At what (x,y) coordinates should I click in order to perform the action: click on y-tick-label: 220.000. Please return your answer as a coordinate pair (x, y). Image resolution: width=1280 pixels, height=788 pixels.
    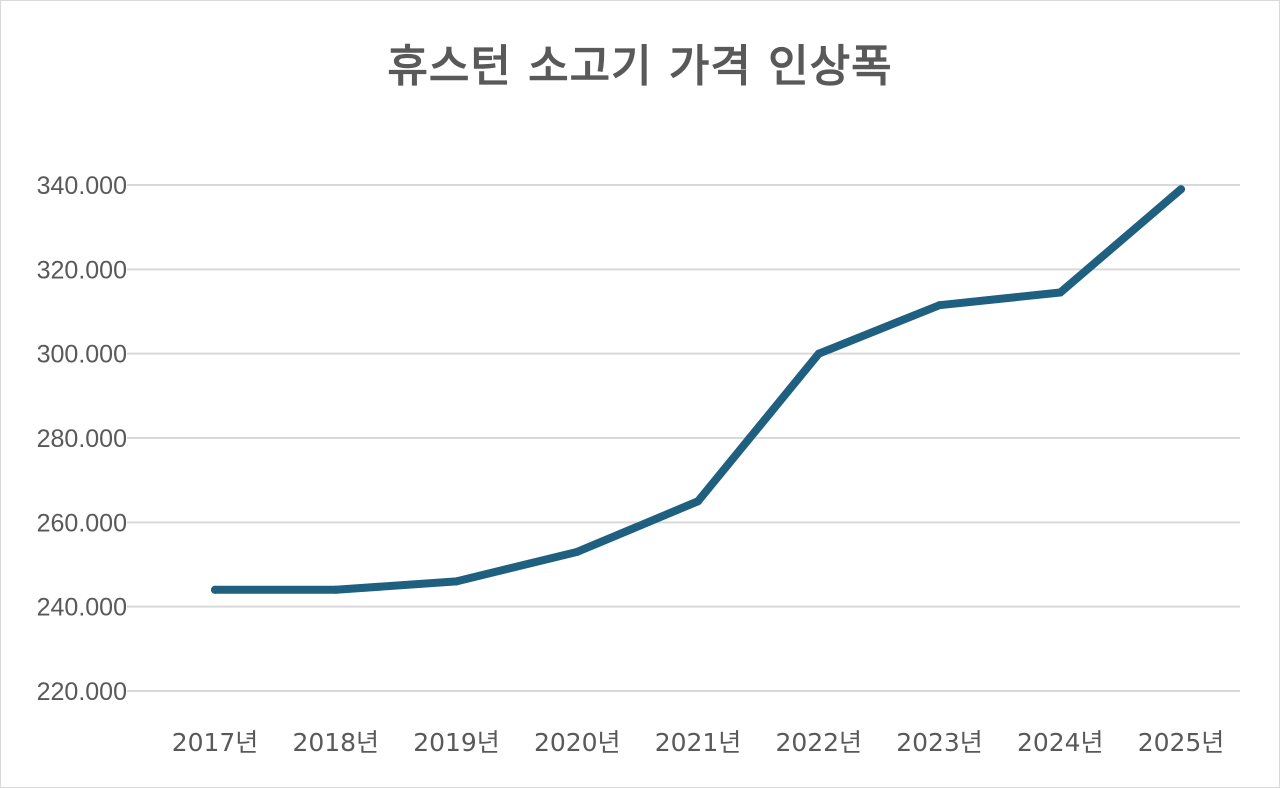
    Looking at the image, I should click on (82, 692).